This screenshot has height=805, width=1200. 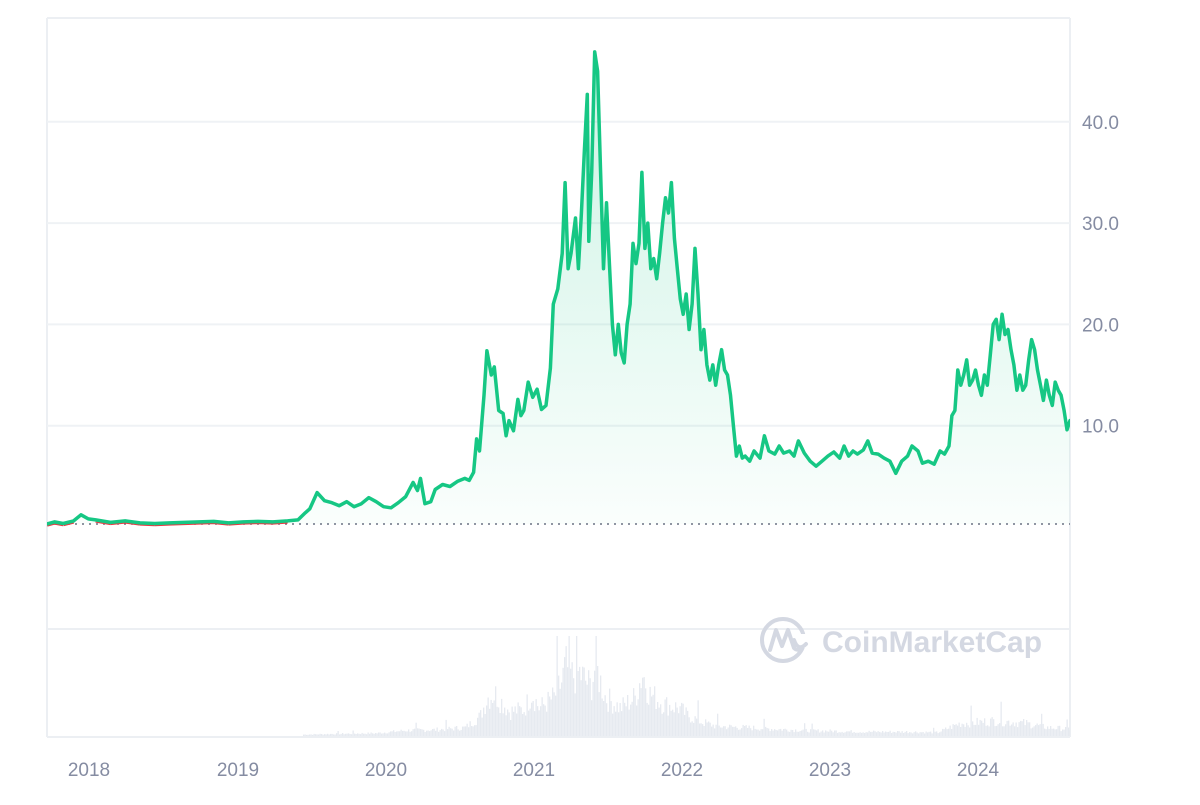 What do you see at coordinates (1100, 325) in the screenshot?
I see `y-tick-label: 20.0` at bounding box center [1100, 325].